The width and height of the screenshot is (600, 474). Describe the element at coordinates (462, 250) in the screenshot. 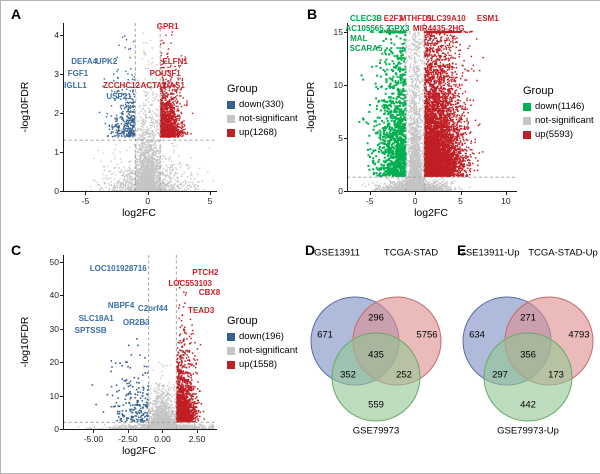

I see `panel-letter-e: E` at that location.